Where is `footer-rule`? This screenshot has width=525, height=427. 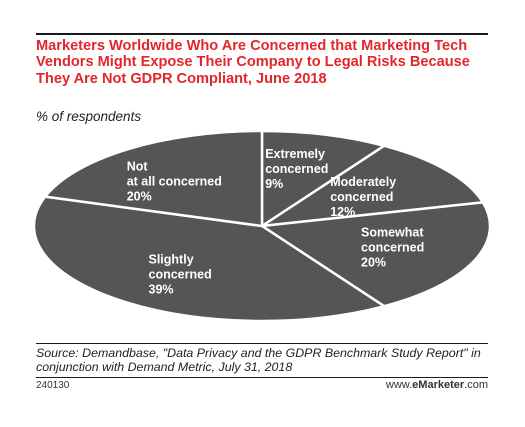
footer-rule is located at coordinates (262, 377).